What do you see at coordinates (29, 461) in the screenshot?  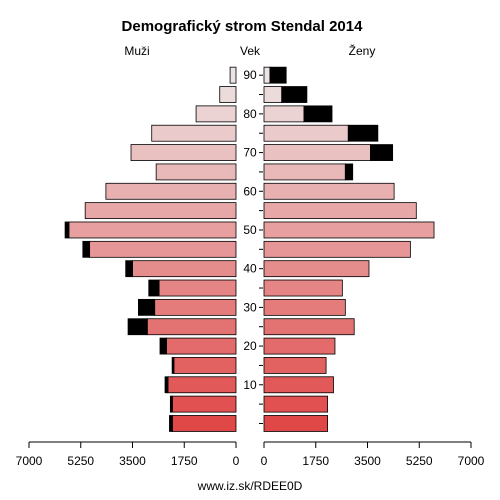 I see `x-axis-left-tick-label: 7000` at bounding box center [29, 461].